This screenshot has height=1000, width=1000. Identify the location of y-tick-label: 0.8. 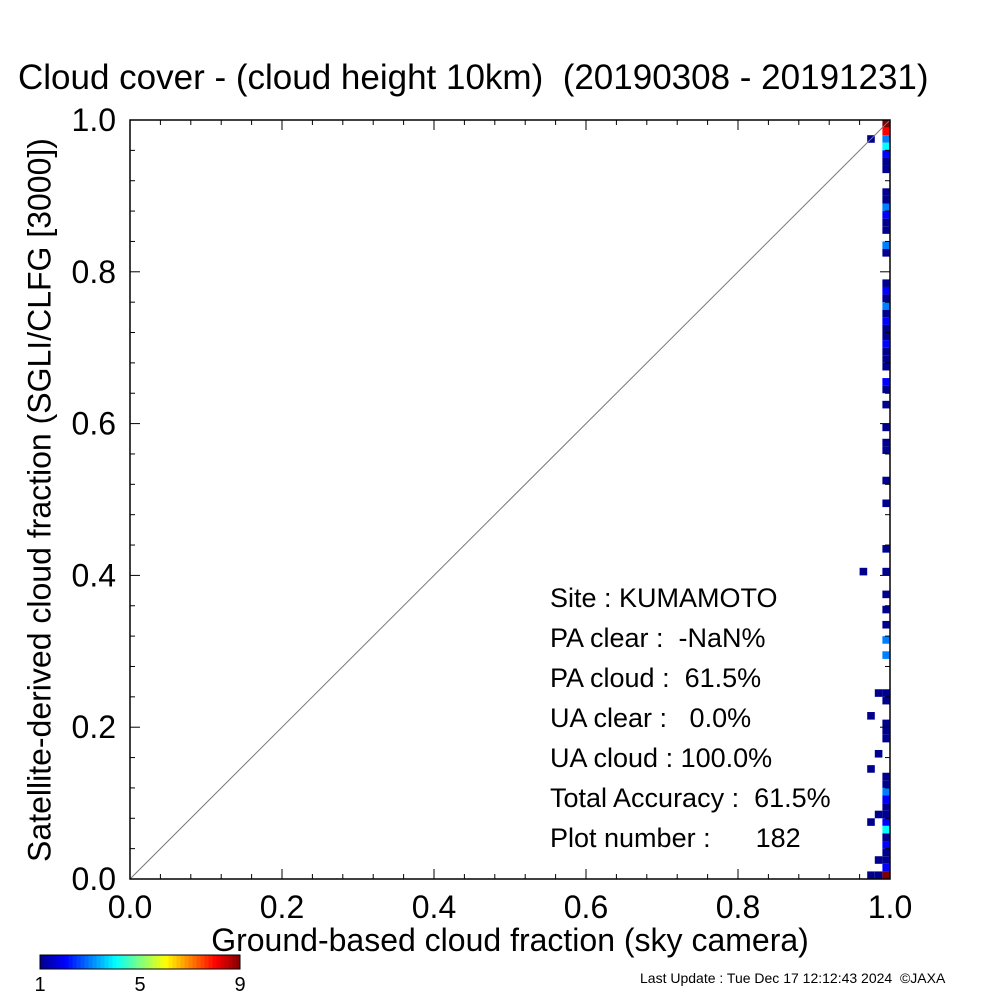
(94, 272).